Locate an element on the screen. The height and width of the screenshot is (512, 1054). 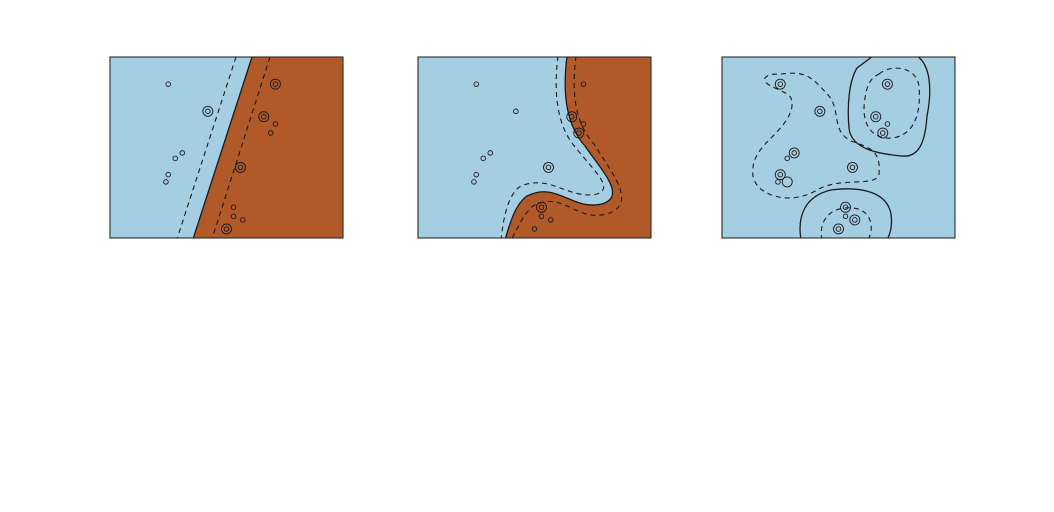
linear-kernel-plot is located at coordinates (226, 147).